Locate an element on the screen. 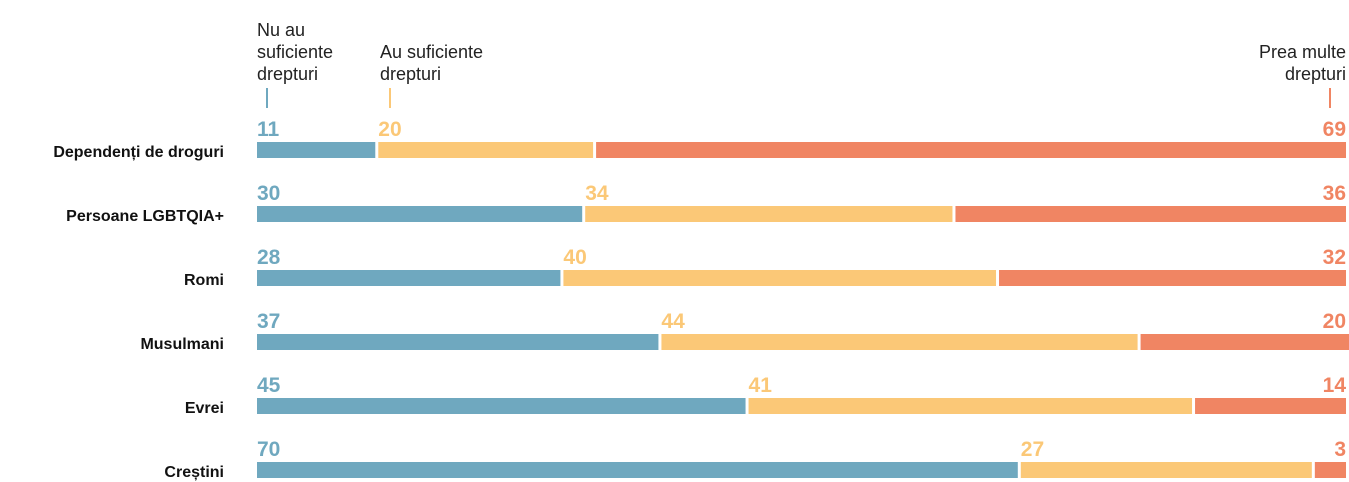  value-label-too_many: 36 is located at coordinates (1334, 193).